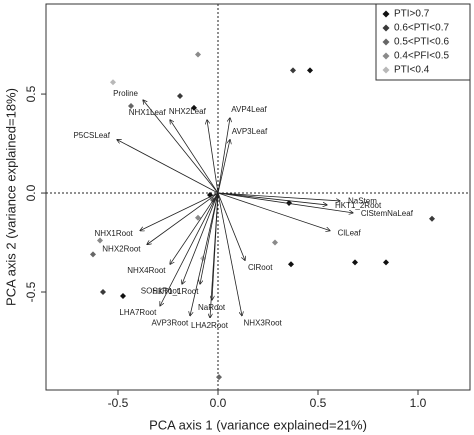 This screenshot has width=474, height=435. Describe the element at coordinates (250, 131) in the screenshot. I see `loading-label: AVP3Leaf` at that location.